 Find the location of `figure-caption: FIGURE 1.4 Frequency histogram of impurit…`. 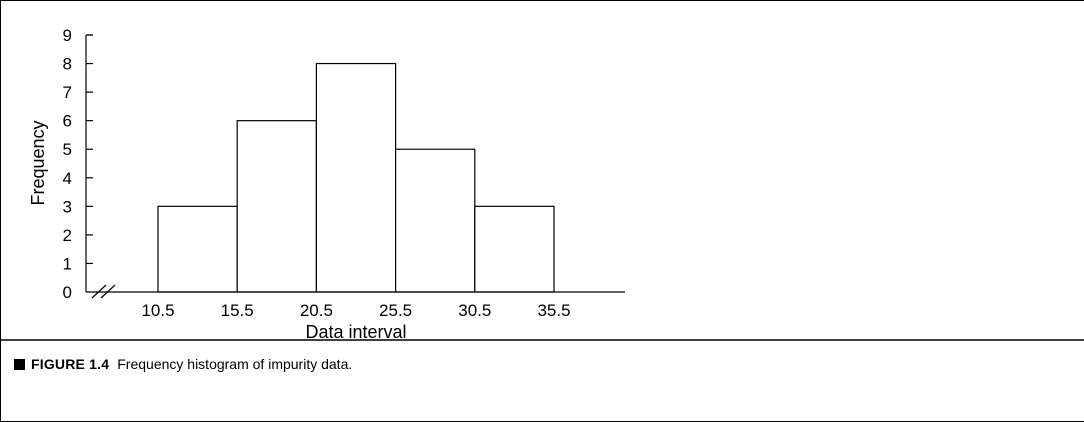

figure-caption: FIGURE 1.4 Frequency histogram of impurit… is located at coordinates (183, 364).